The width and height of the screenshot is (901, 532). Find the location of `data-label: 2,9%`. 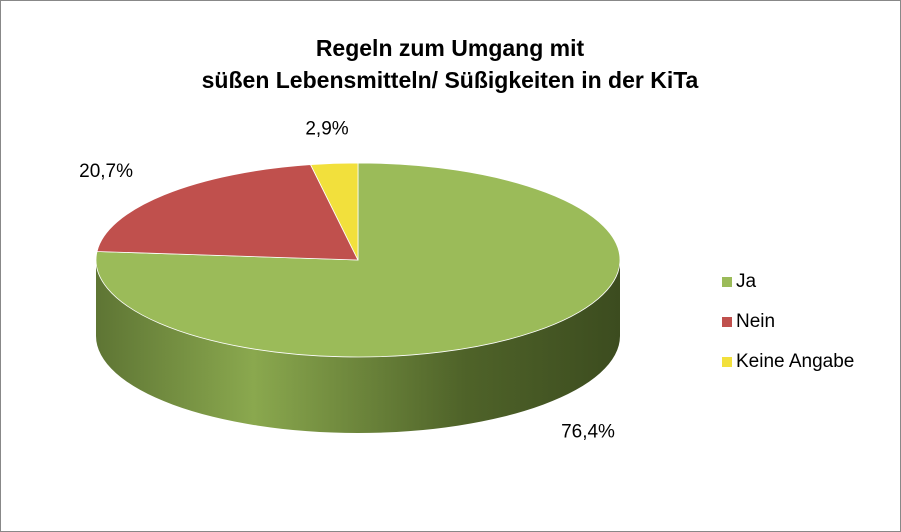

data-label: 2,9% is located at coordinates (326, 129).